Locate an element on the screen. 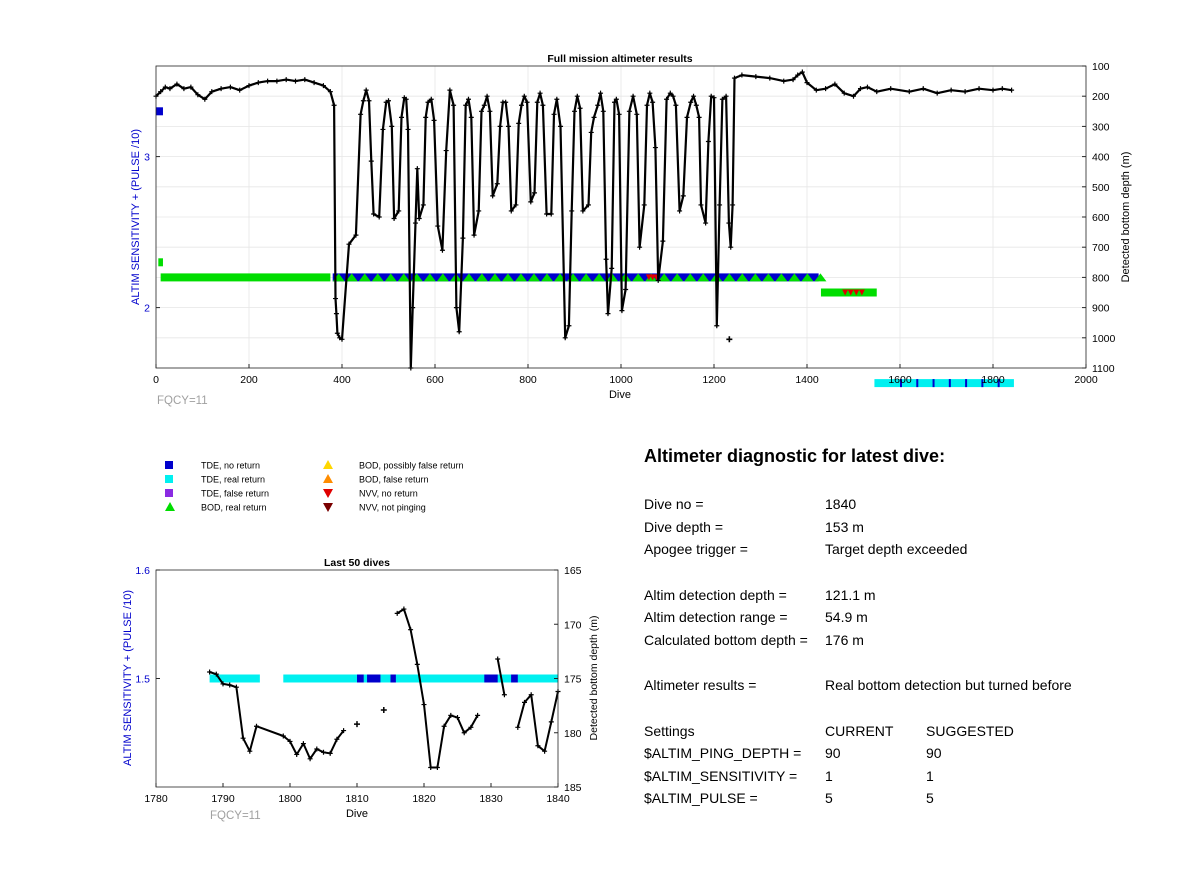 The width and height of the screenshot is (1200, 885). detect-depth-label: Altim detection depth = is located at coordinates (715, 594).